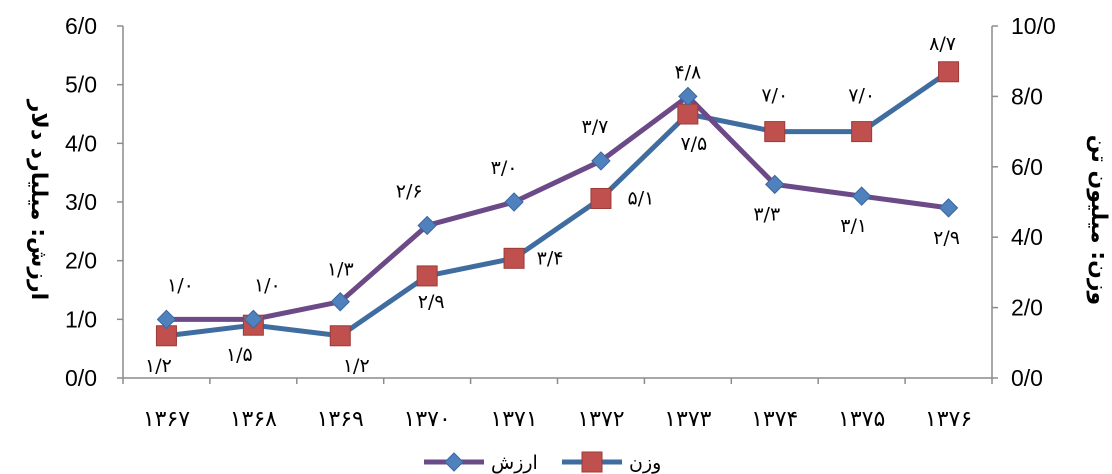 Image resolution: width=1112 pixels, height=474 pixels. What do you see at coordinates (38, 199) in the screenshot?
I see `y-axis-left-title: ارزش: میلیارد دلار` at bounding box center [38, 199].